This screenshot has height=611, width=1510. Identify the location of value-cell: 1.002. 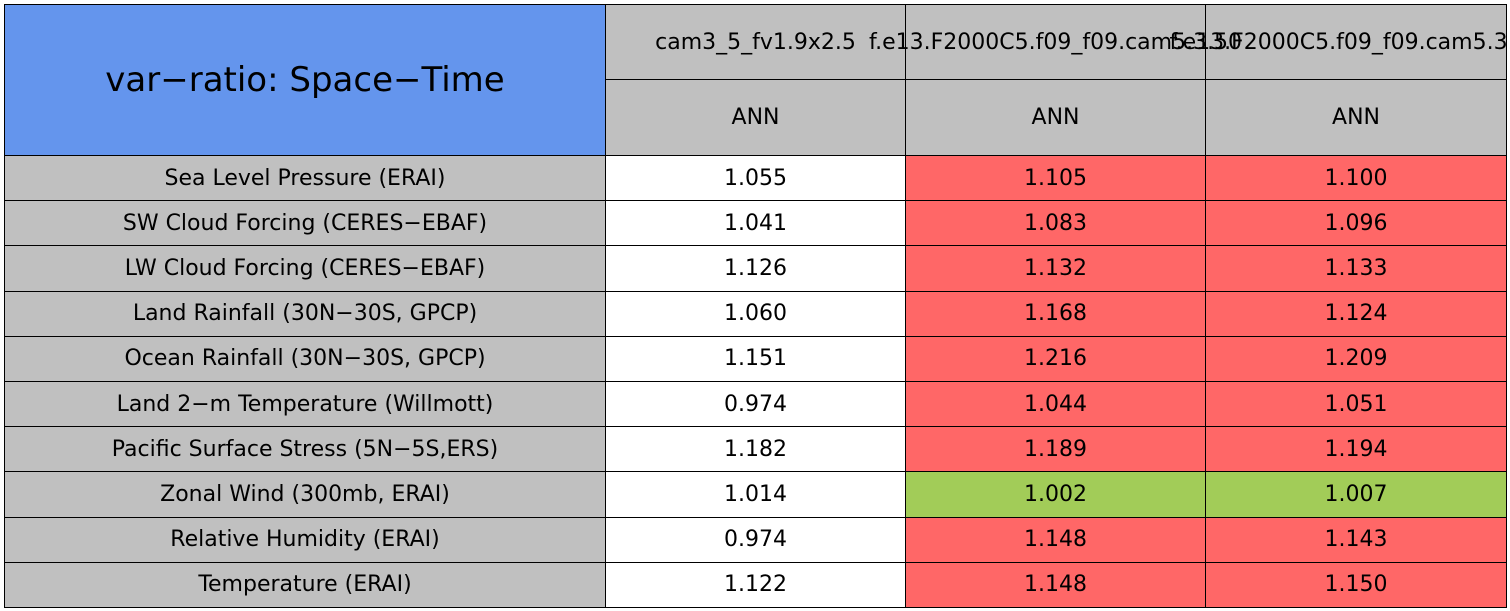
(1055, 494).